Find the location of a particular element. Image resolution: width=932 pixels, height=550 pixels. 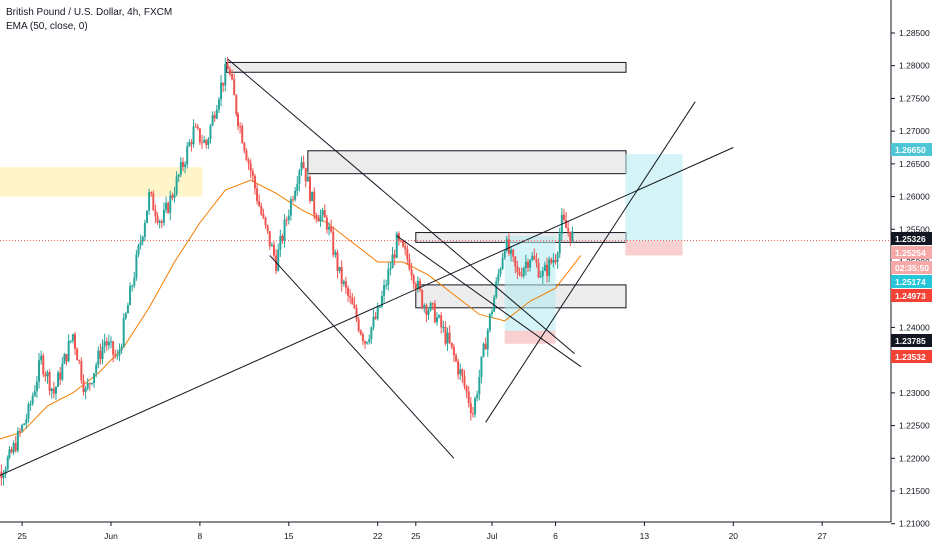

y-tick-label: 1.21500 is located at coordinates (914, 491).